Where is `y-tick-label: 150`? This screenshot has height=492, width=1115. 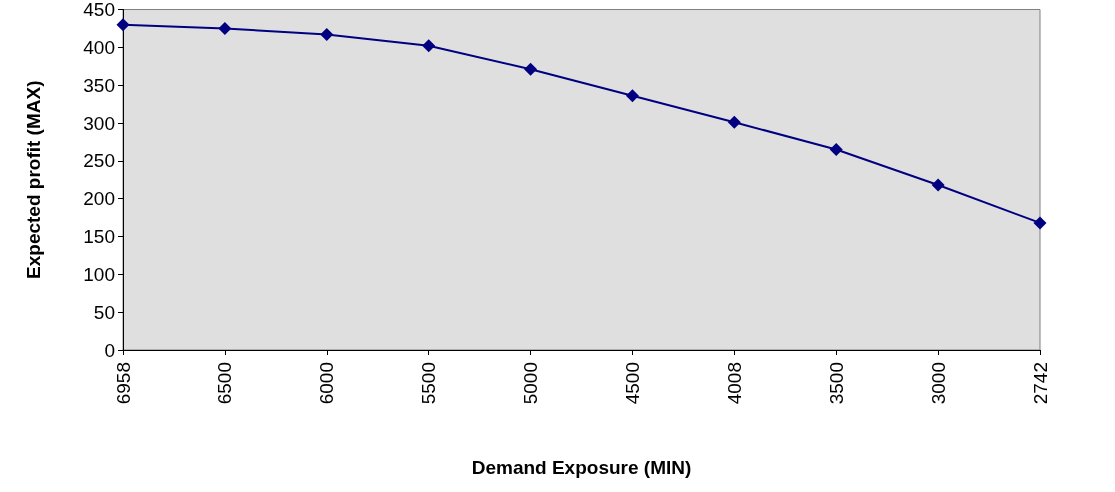 y-tick-label: 150 is located at coordinates (99, 236).